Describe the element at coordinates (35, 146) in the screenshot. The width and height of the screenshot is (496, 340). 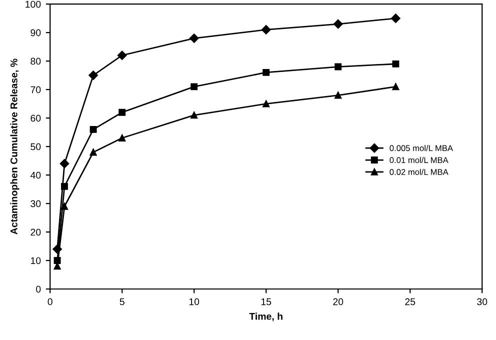
I see `y-tick-label: 50` at that location.